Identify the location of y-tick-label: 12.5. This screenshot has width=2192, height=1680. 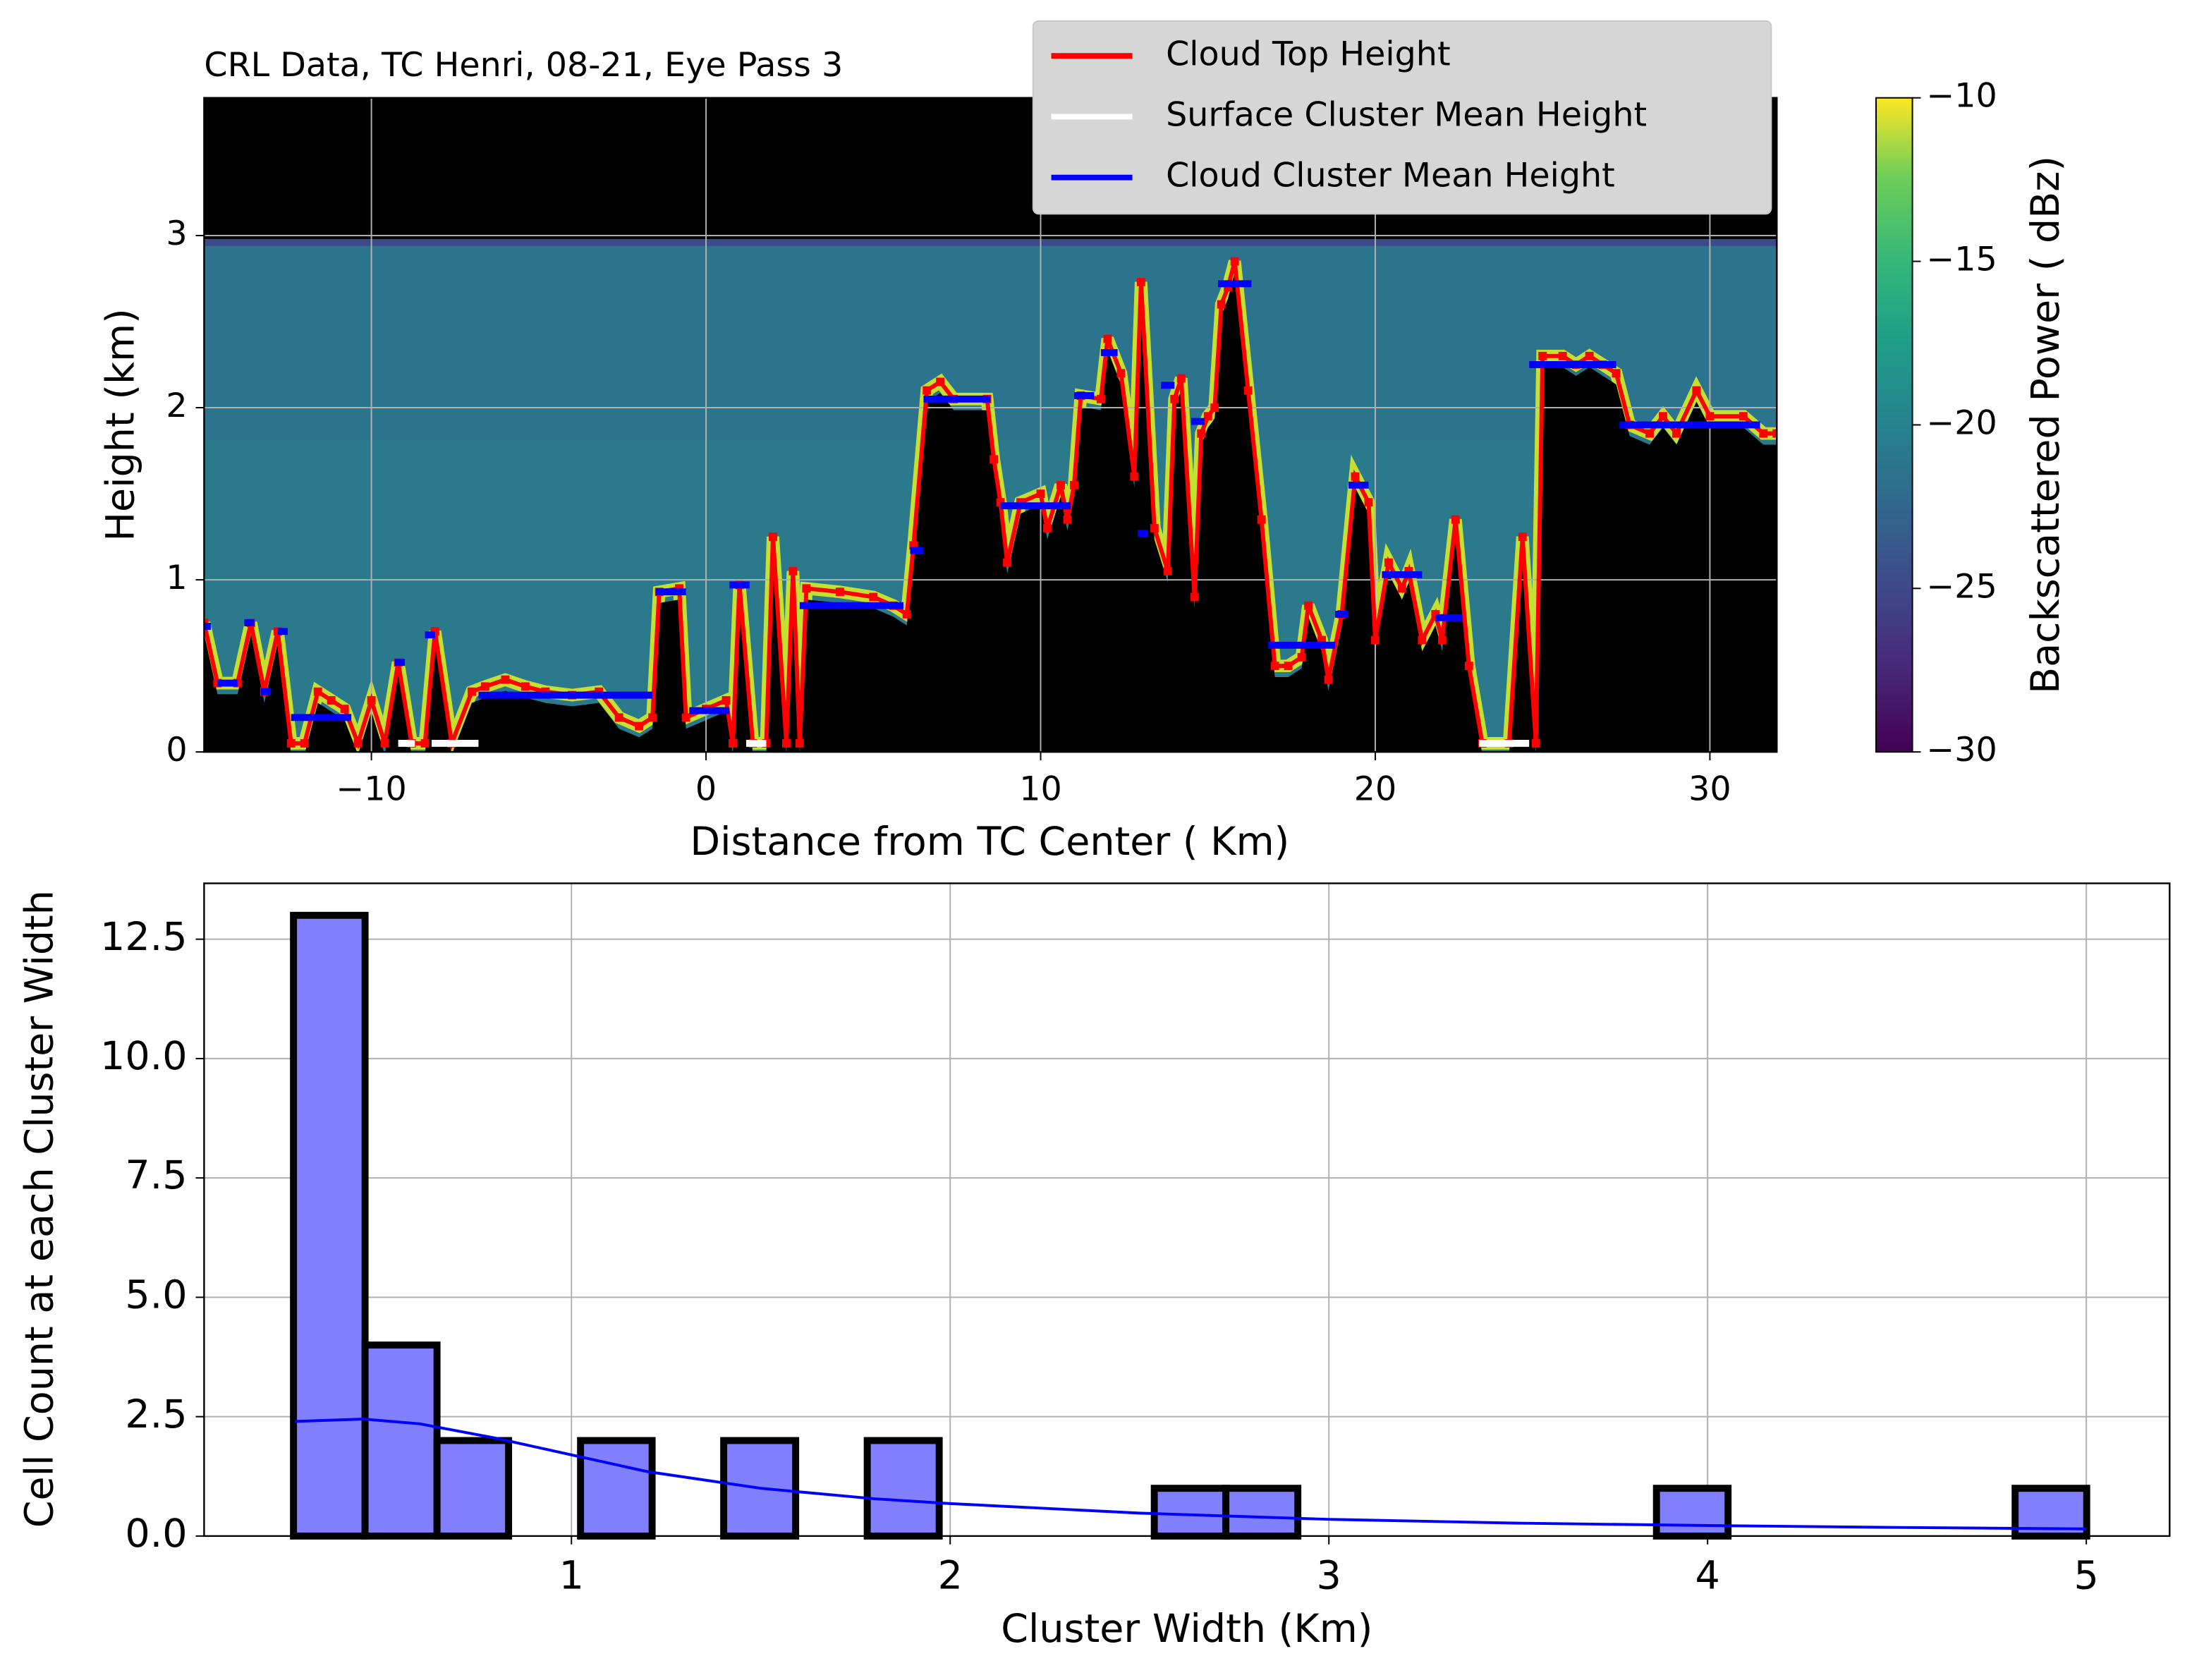
(144, 937).